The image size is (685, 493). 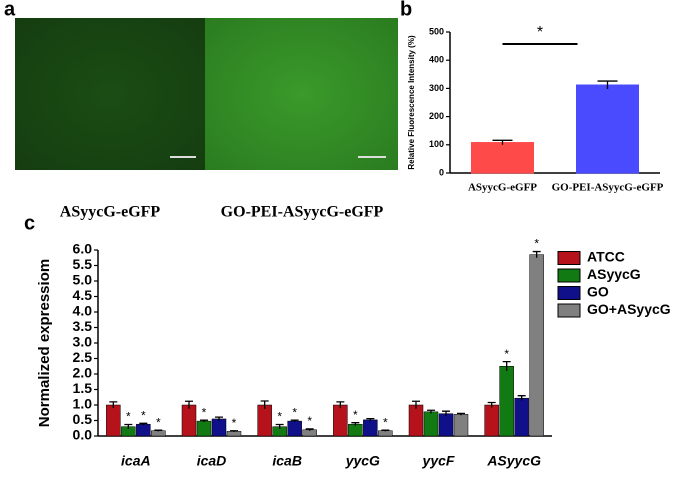 What do you see at coordinates (436, 116) in the screenshot?
I see `y-tick-label: 200` at bounding box center [436, 116].